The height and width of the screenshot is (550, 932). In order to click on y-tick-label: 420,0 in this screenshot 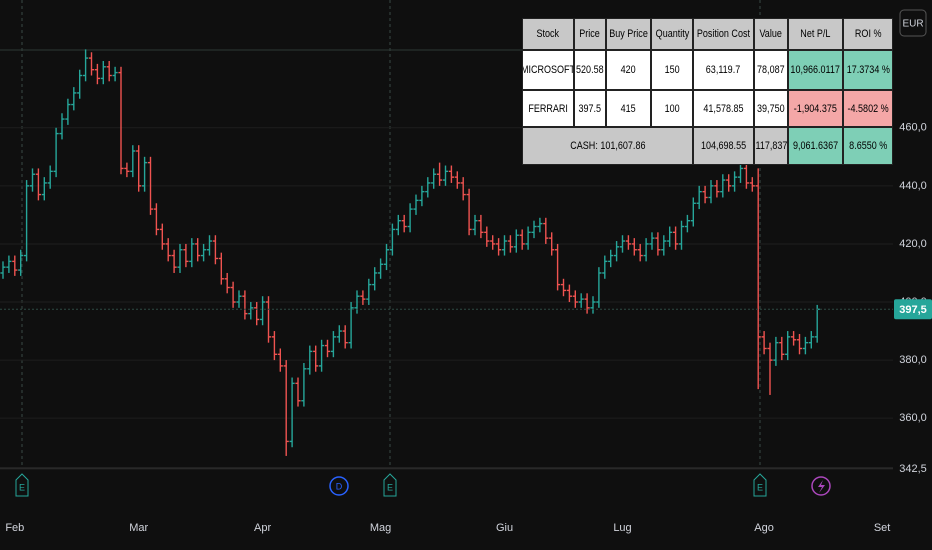, I will do `click(913, 244)`.